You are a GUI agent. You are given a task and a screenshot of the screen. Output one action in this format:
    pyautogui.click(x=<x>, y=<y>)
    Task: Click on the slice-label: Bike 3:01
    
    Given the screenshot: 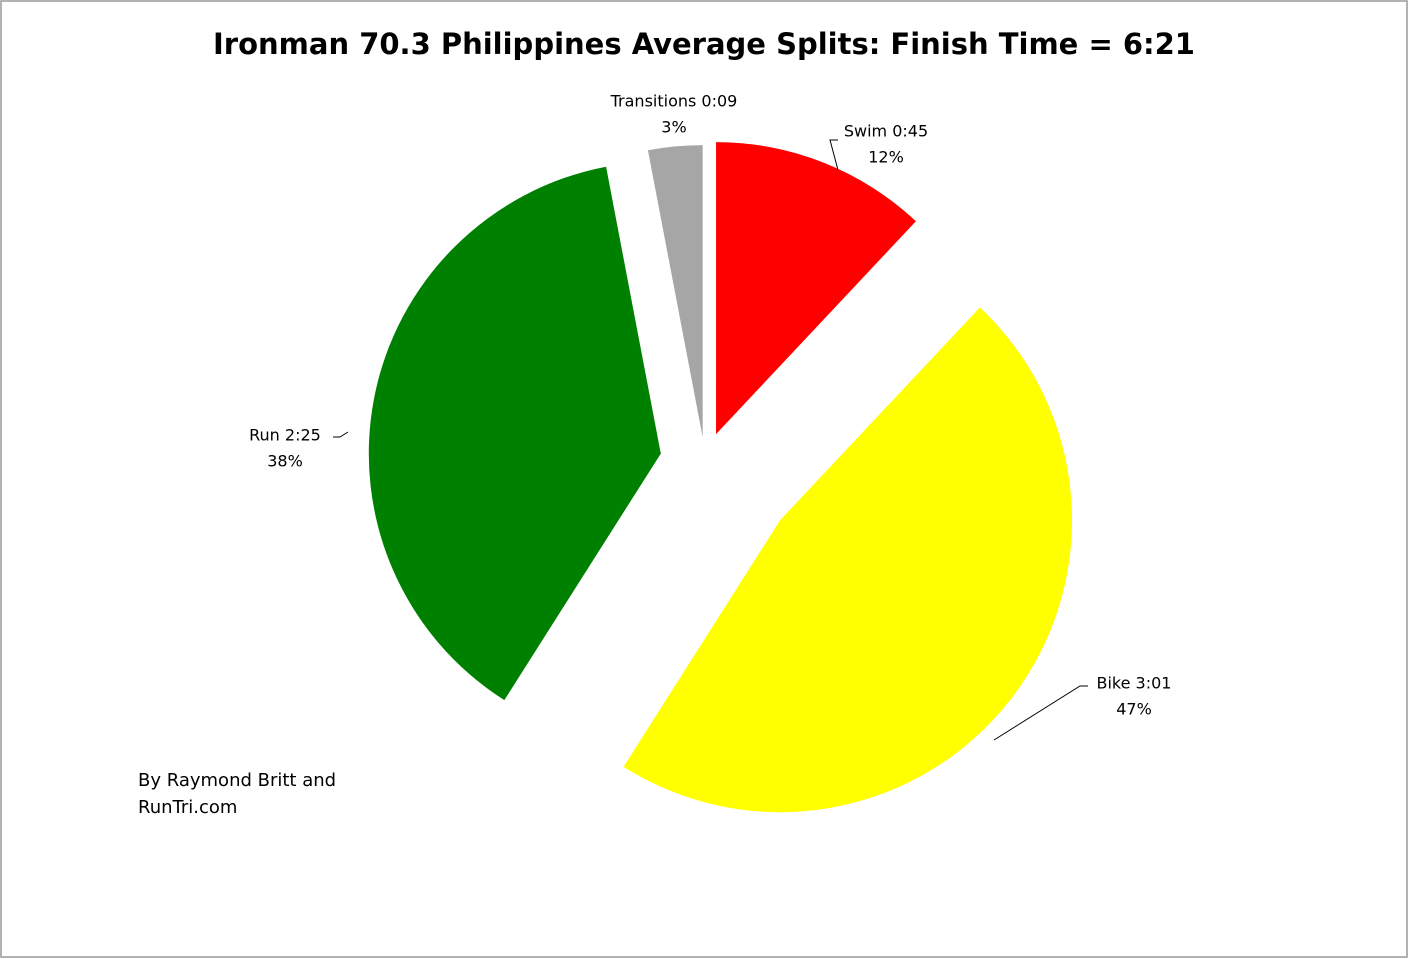 What is the action you would take?
    pyautogui.click(x=1134, y=683)
    